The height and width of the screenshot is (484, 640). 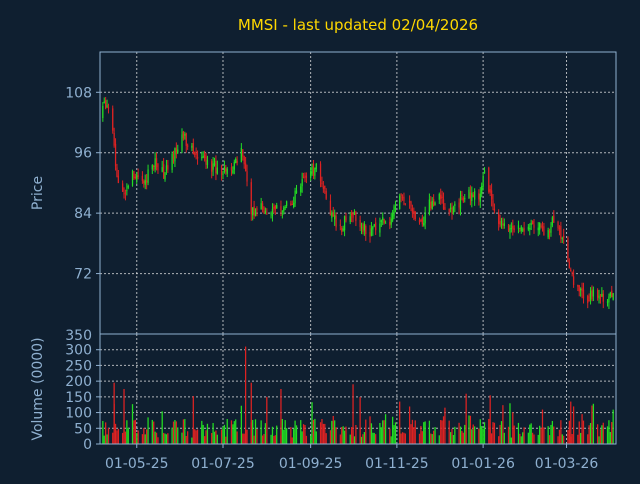 I want to click on volume-tick-label: 150, so click(x=78, y=398).